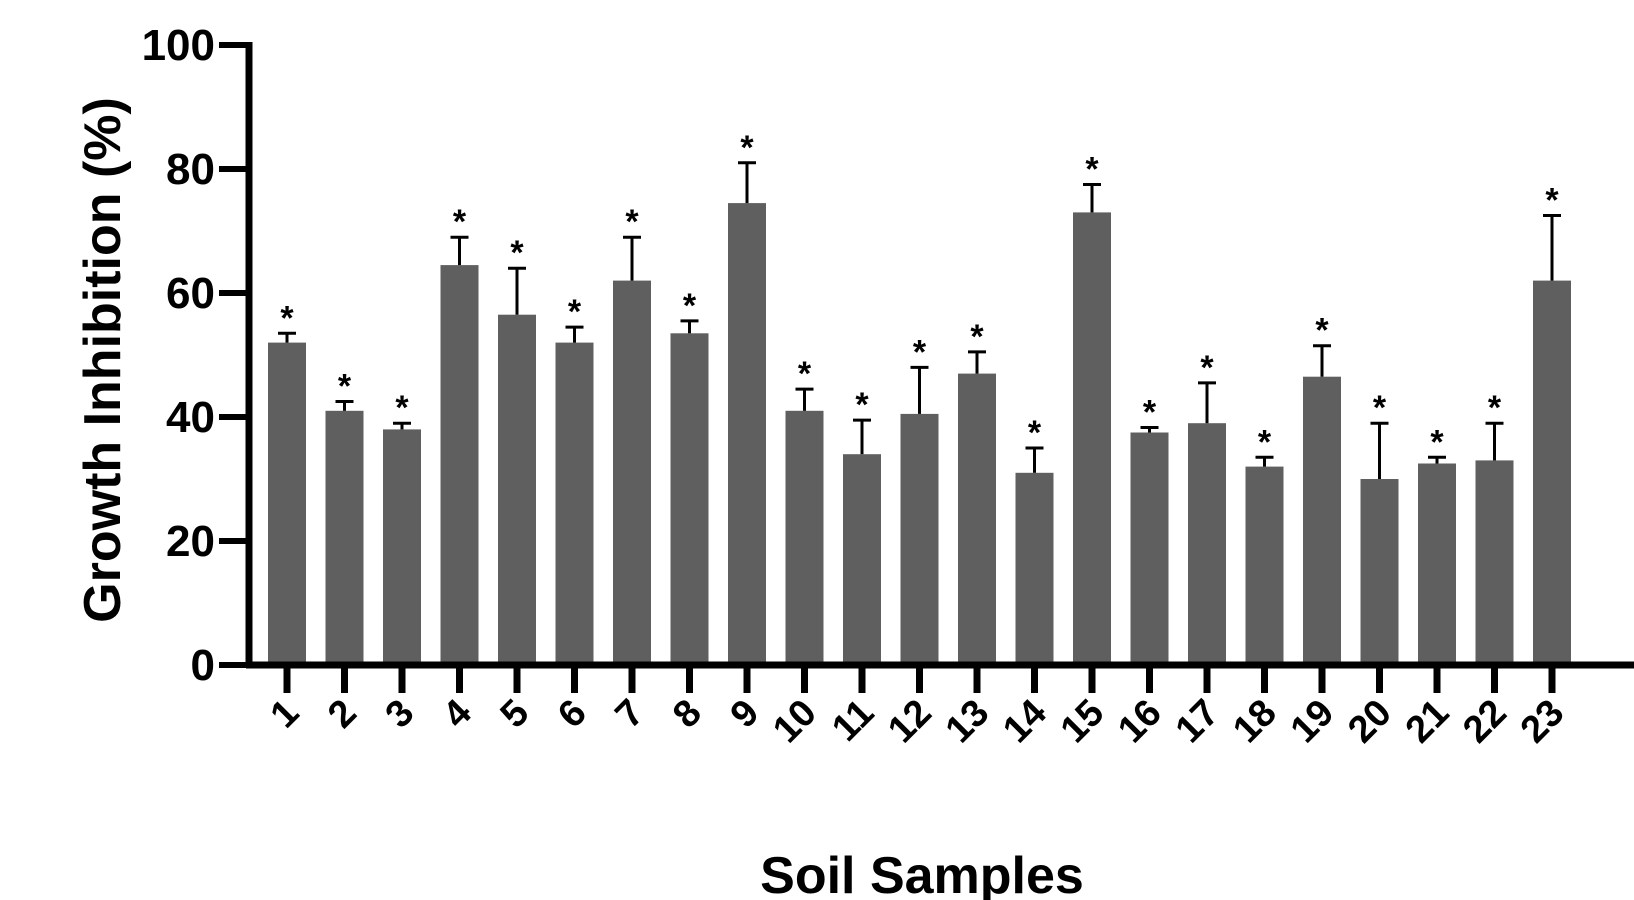  What do you see at coordinates (977, 337) in the screenshot?
I see `star-13: *` at bounding box center [977, 337].